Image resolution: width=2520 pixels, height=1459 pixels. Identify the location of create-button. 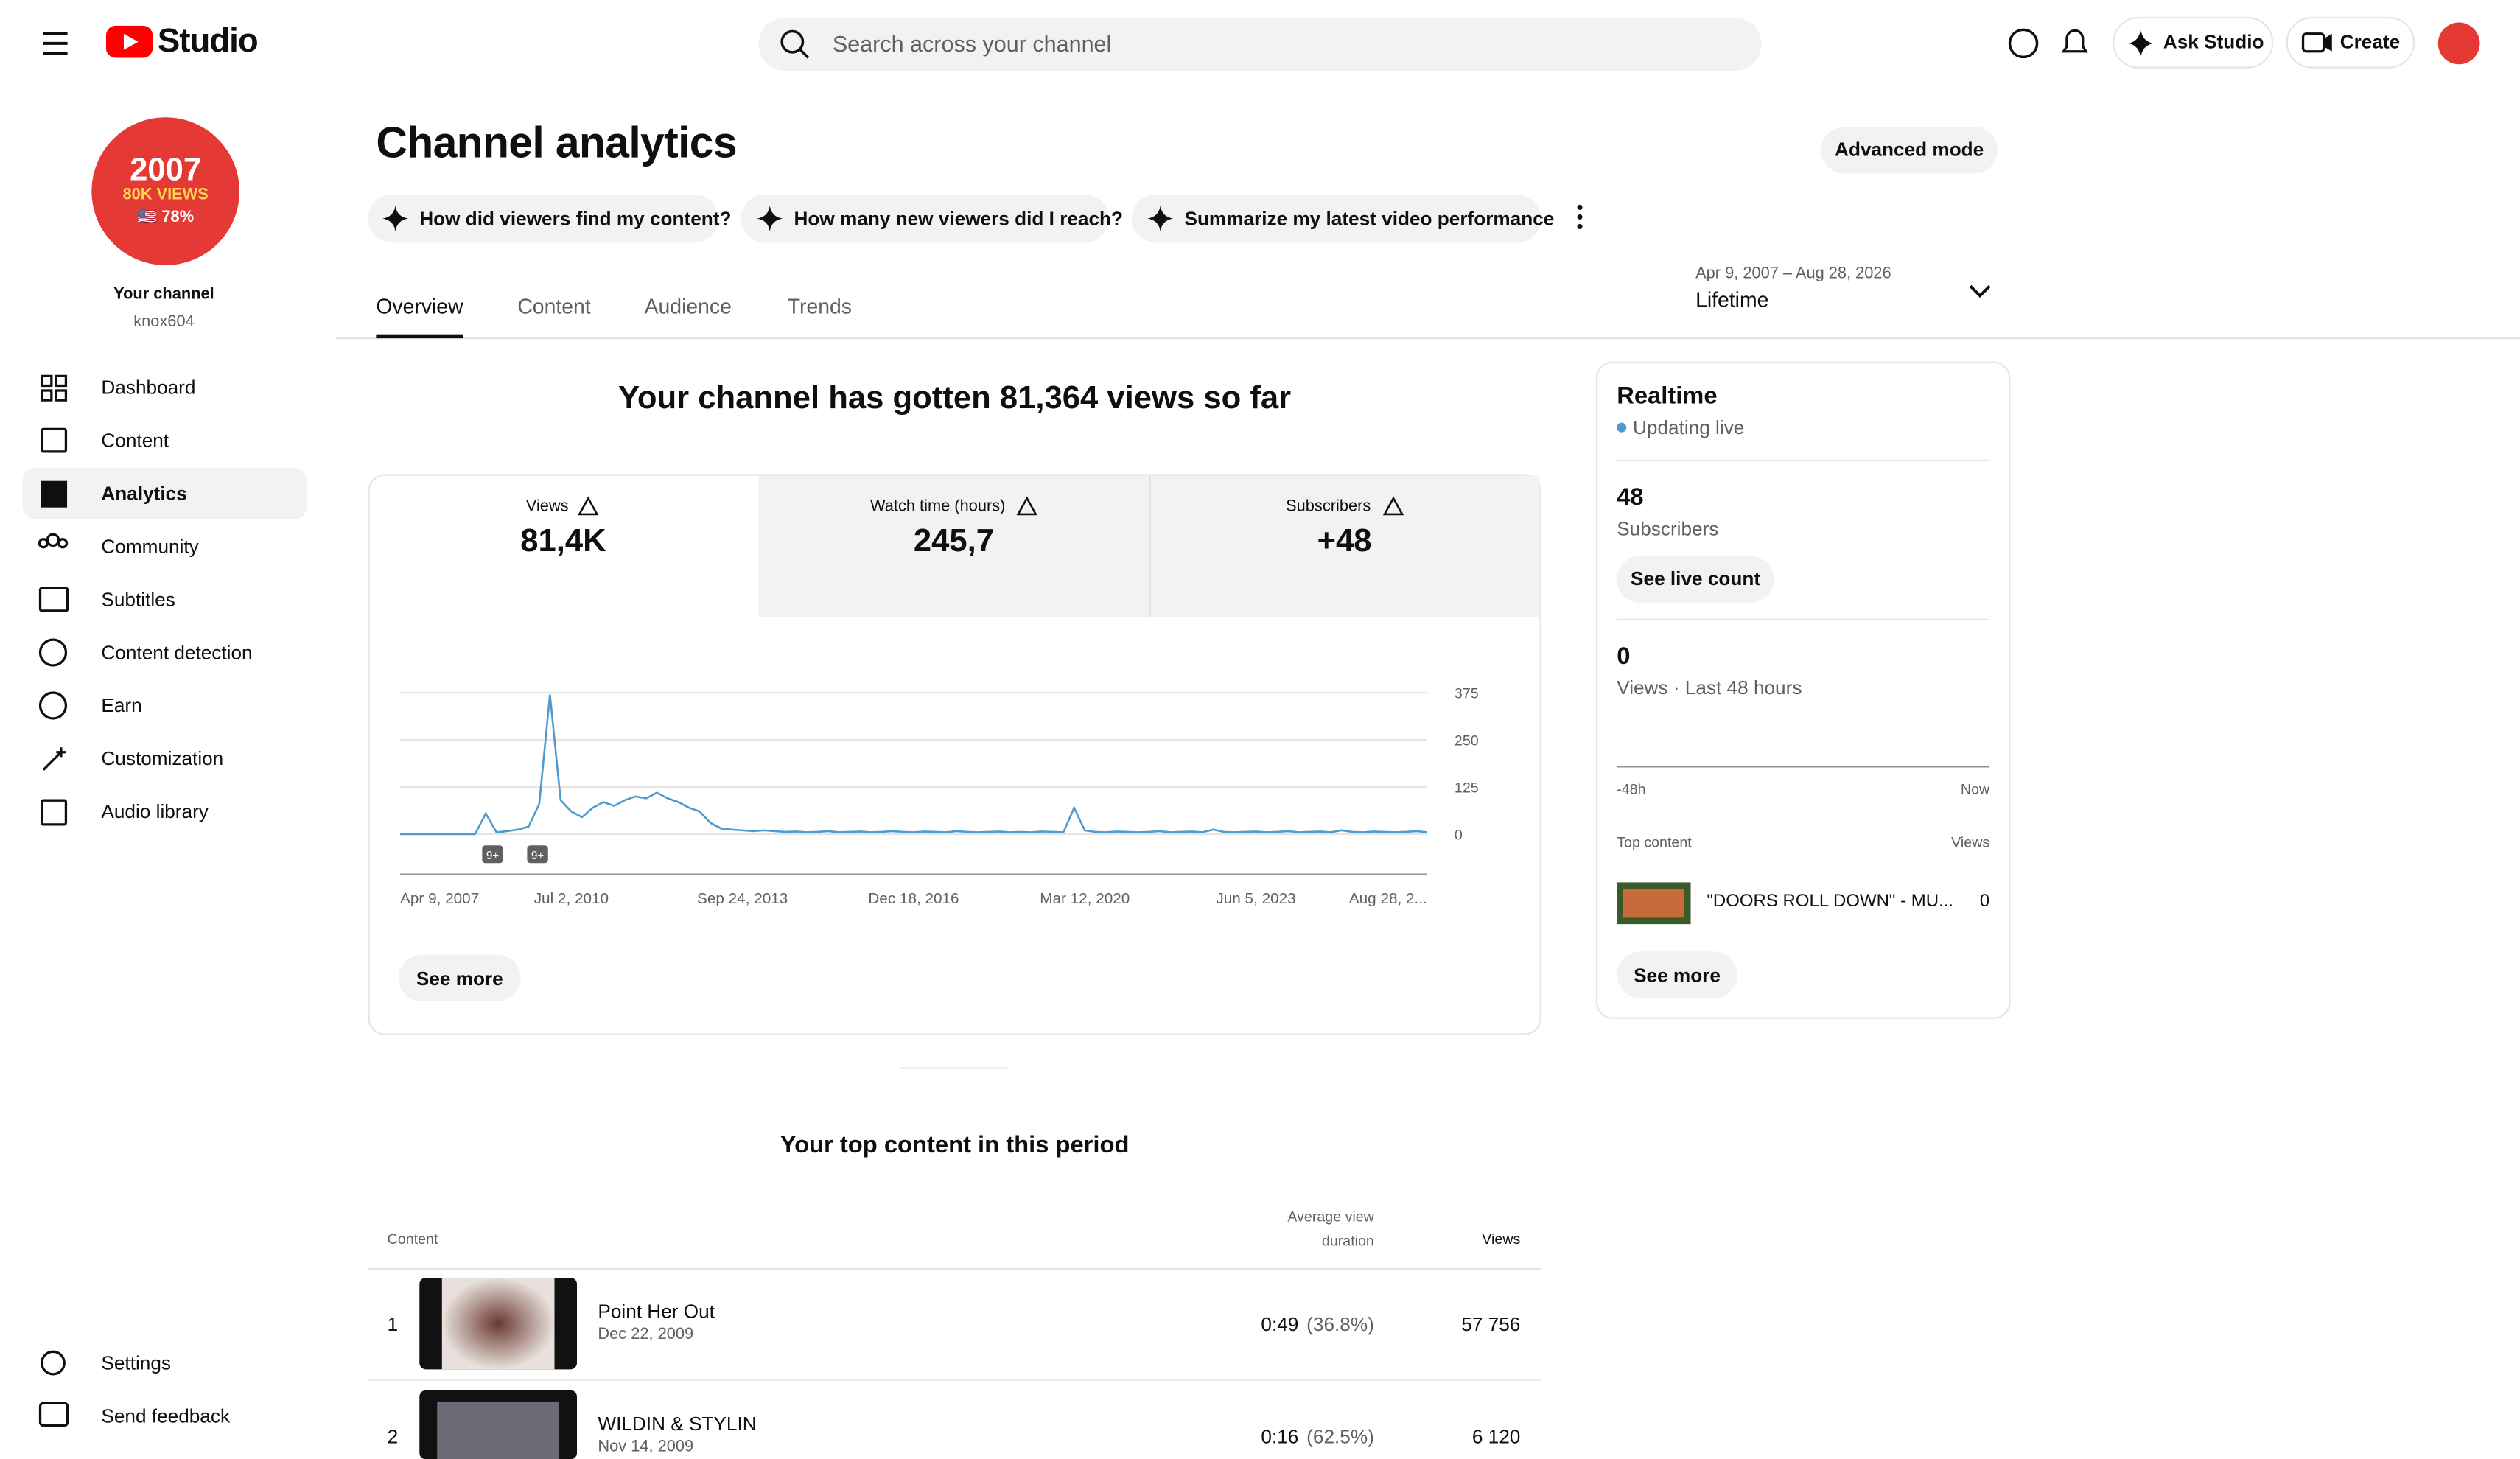
(2350, 42).